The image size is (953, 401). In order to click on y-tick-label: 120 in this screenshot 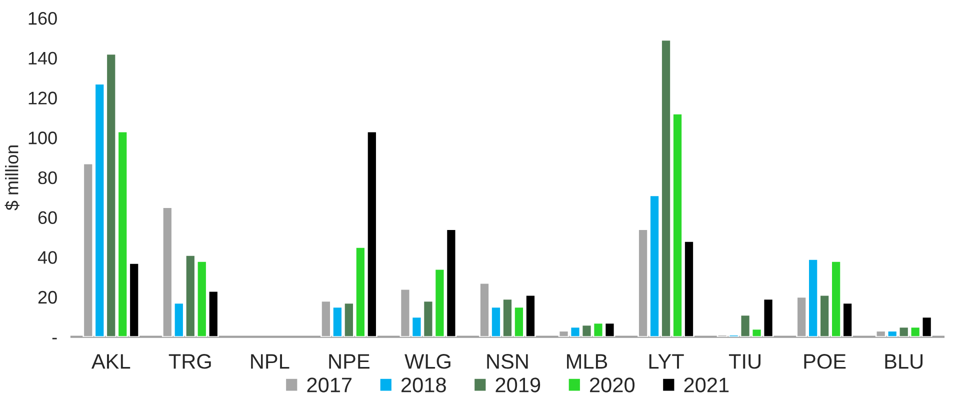, I will do `click(42, 98)`.